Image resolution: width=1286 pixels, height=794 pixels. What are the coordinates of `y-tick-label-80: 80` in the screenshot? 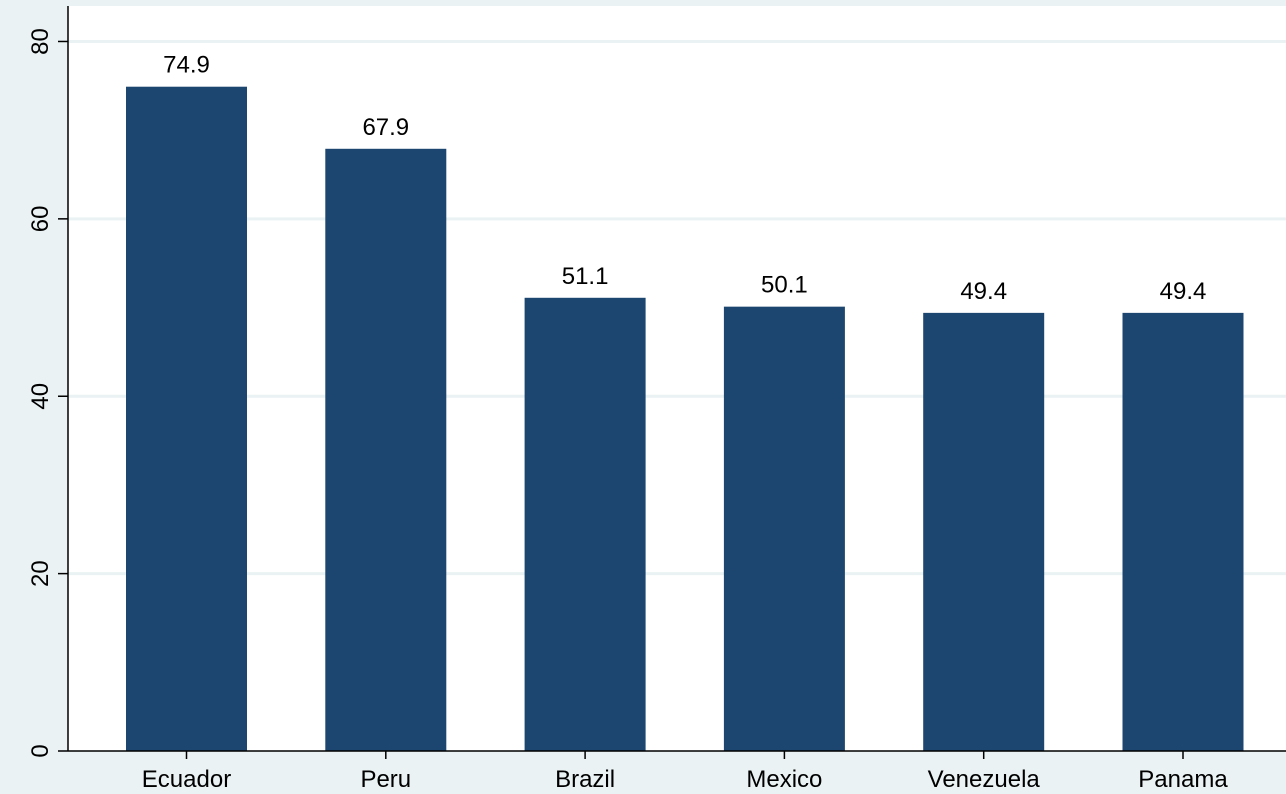 It's located at (40, 41).